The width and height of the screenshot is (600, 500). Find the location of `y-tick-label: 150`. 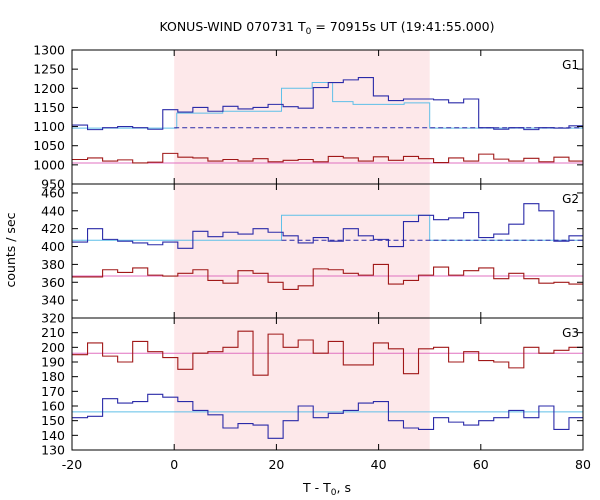

y-tick-label: 150 is located at coordinates (53, 420).